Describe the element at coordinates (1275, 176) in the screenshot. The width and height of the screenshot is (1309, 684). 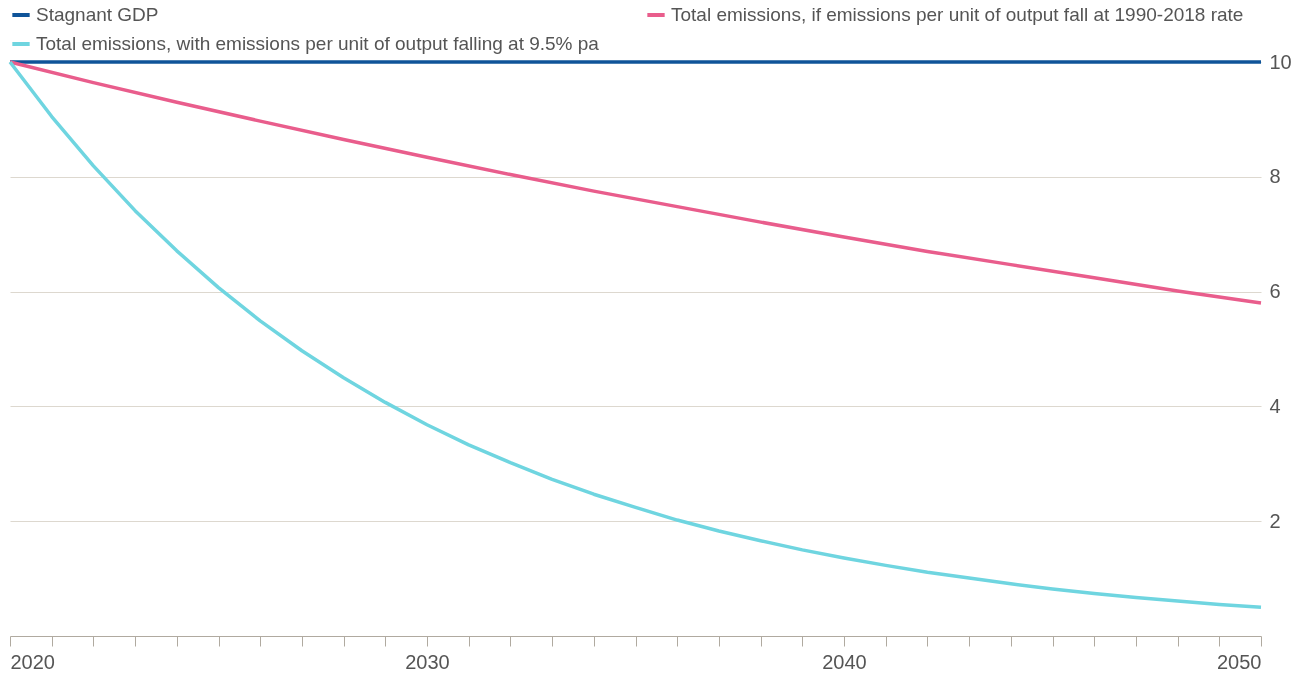
I see `y-tick-label: 8` at that location.